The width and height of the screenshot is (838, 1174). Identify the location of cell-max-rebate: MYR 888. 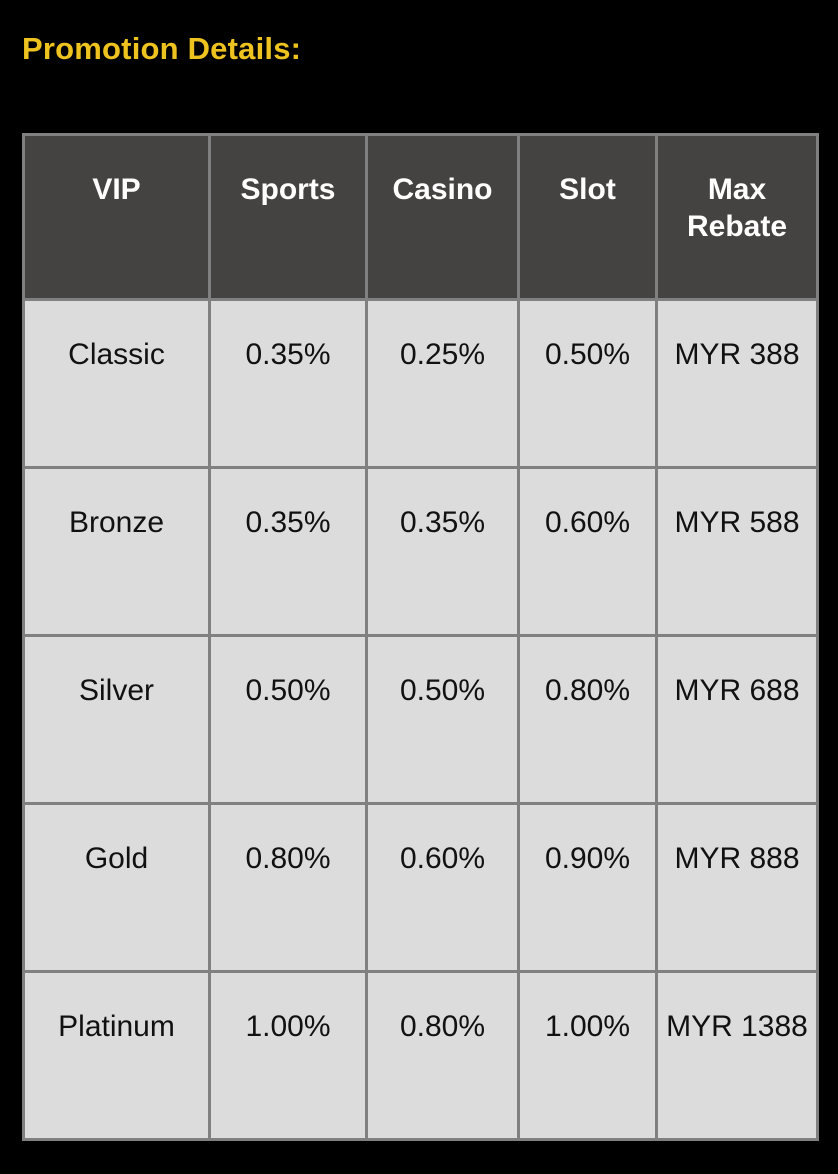
(737, 887).